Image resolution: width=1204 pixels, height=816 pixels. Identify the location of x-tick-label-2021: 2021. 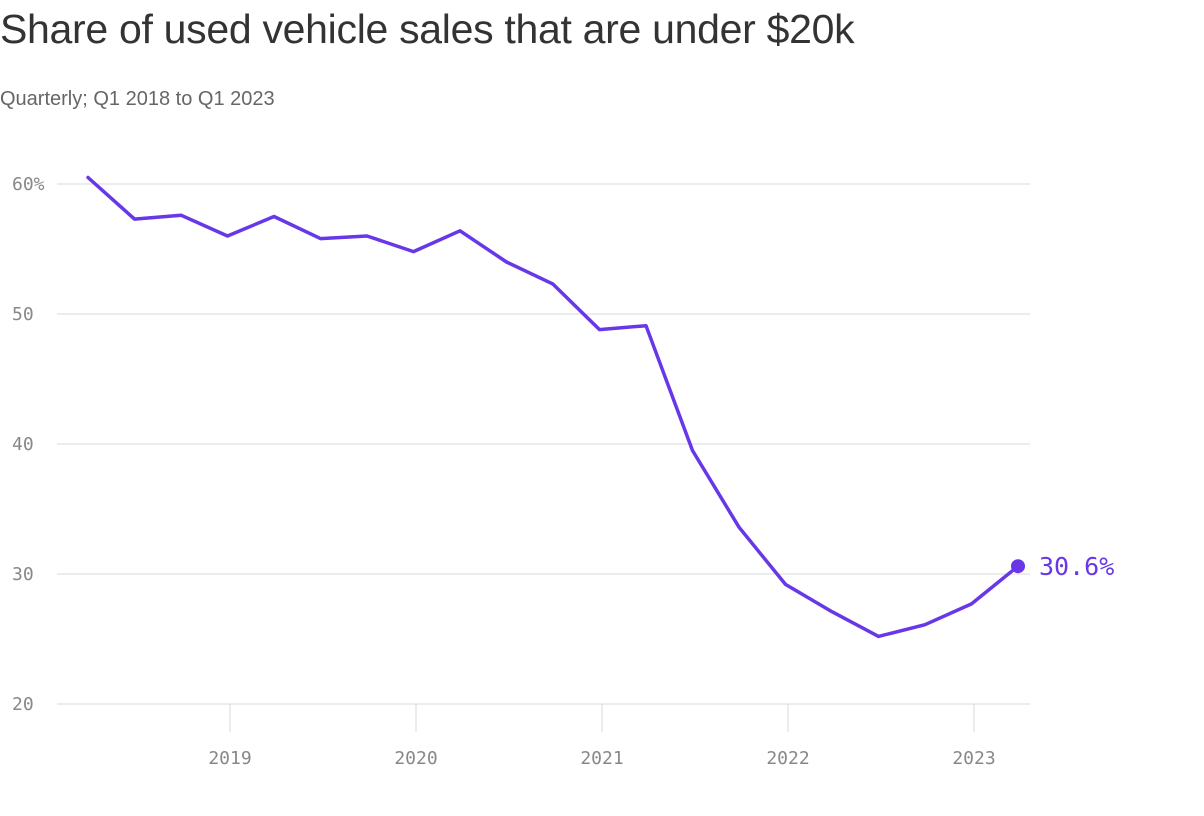
(601, 758).